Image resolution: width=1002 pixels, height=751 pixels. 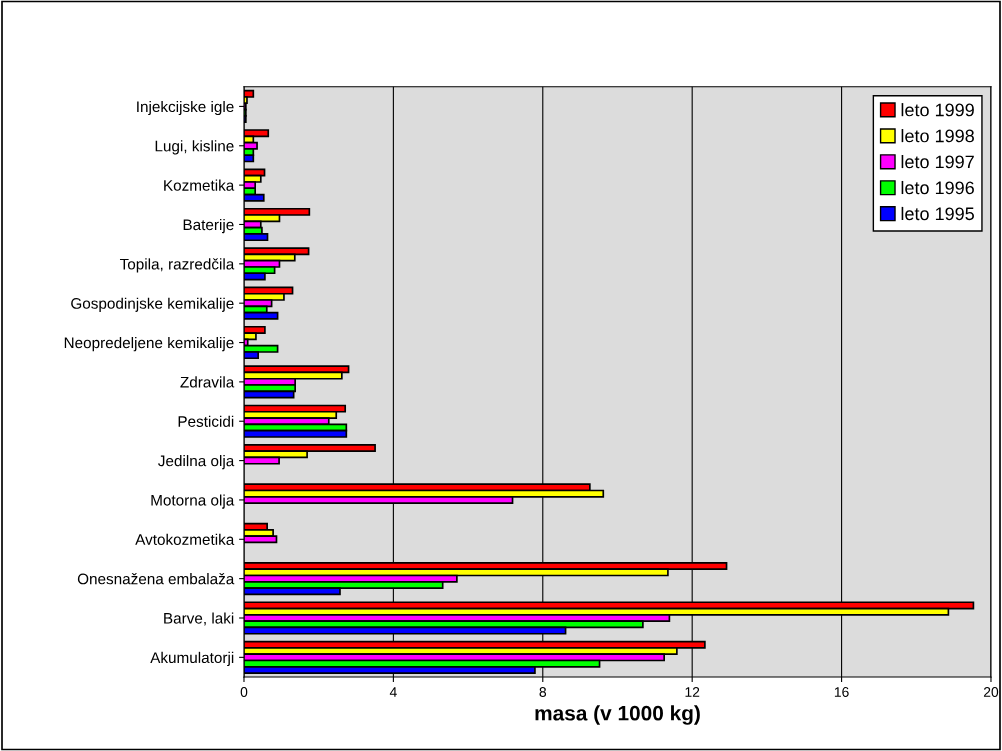 What do you see at coordinates (937, 136) in the screenshot?
I see `legend-label: leto 1998` at bounding box center [937, 136].